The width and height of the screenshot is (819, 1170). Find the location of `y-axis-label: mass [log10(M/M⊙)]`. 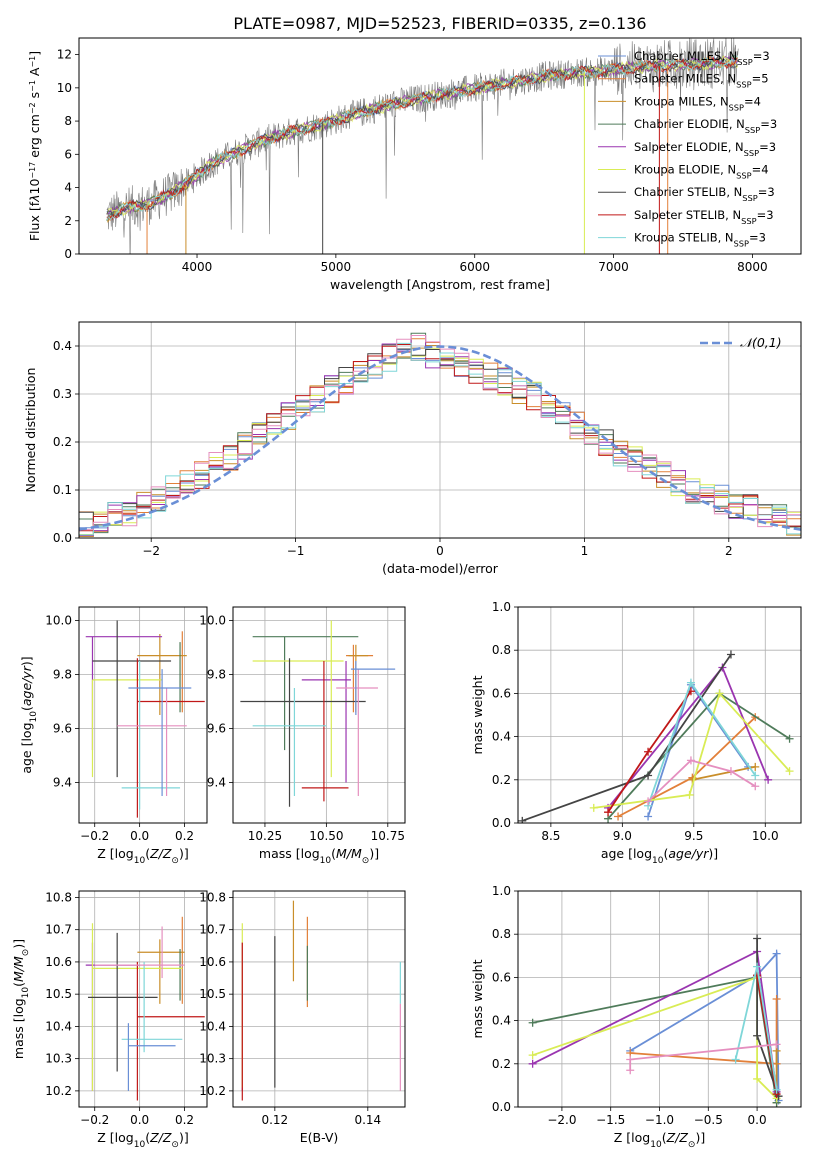

y-axis-label: mass [log10(M/M⊙)] is located at coordinates (21, 999).